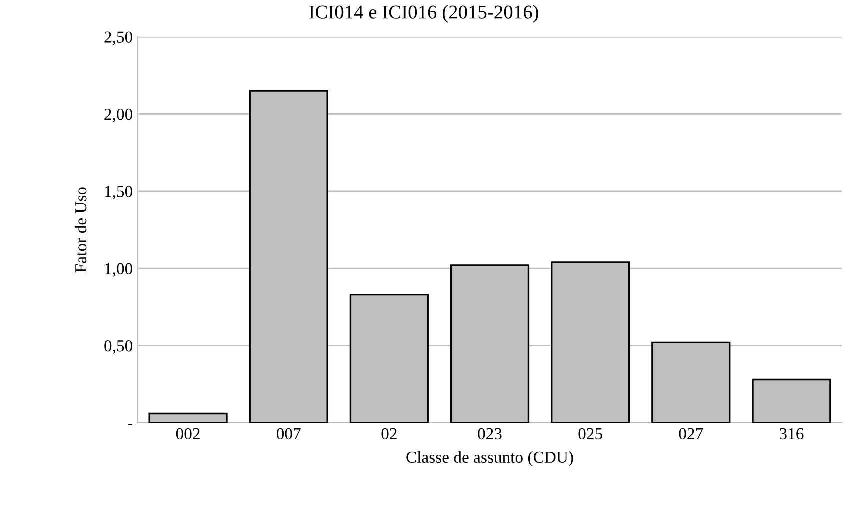  Describe the element at coordinates (423, 14) in the screenshot. I see `chart-title: ICI014 e ICI016 (2015-2016)` at that location.